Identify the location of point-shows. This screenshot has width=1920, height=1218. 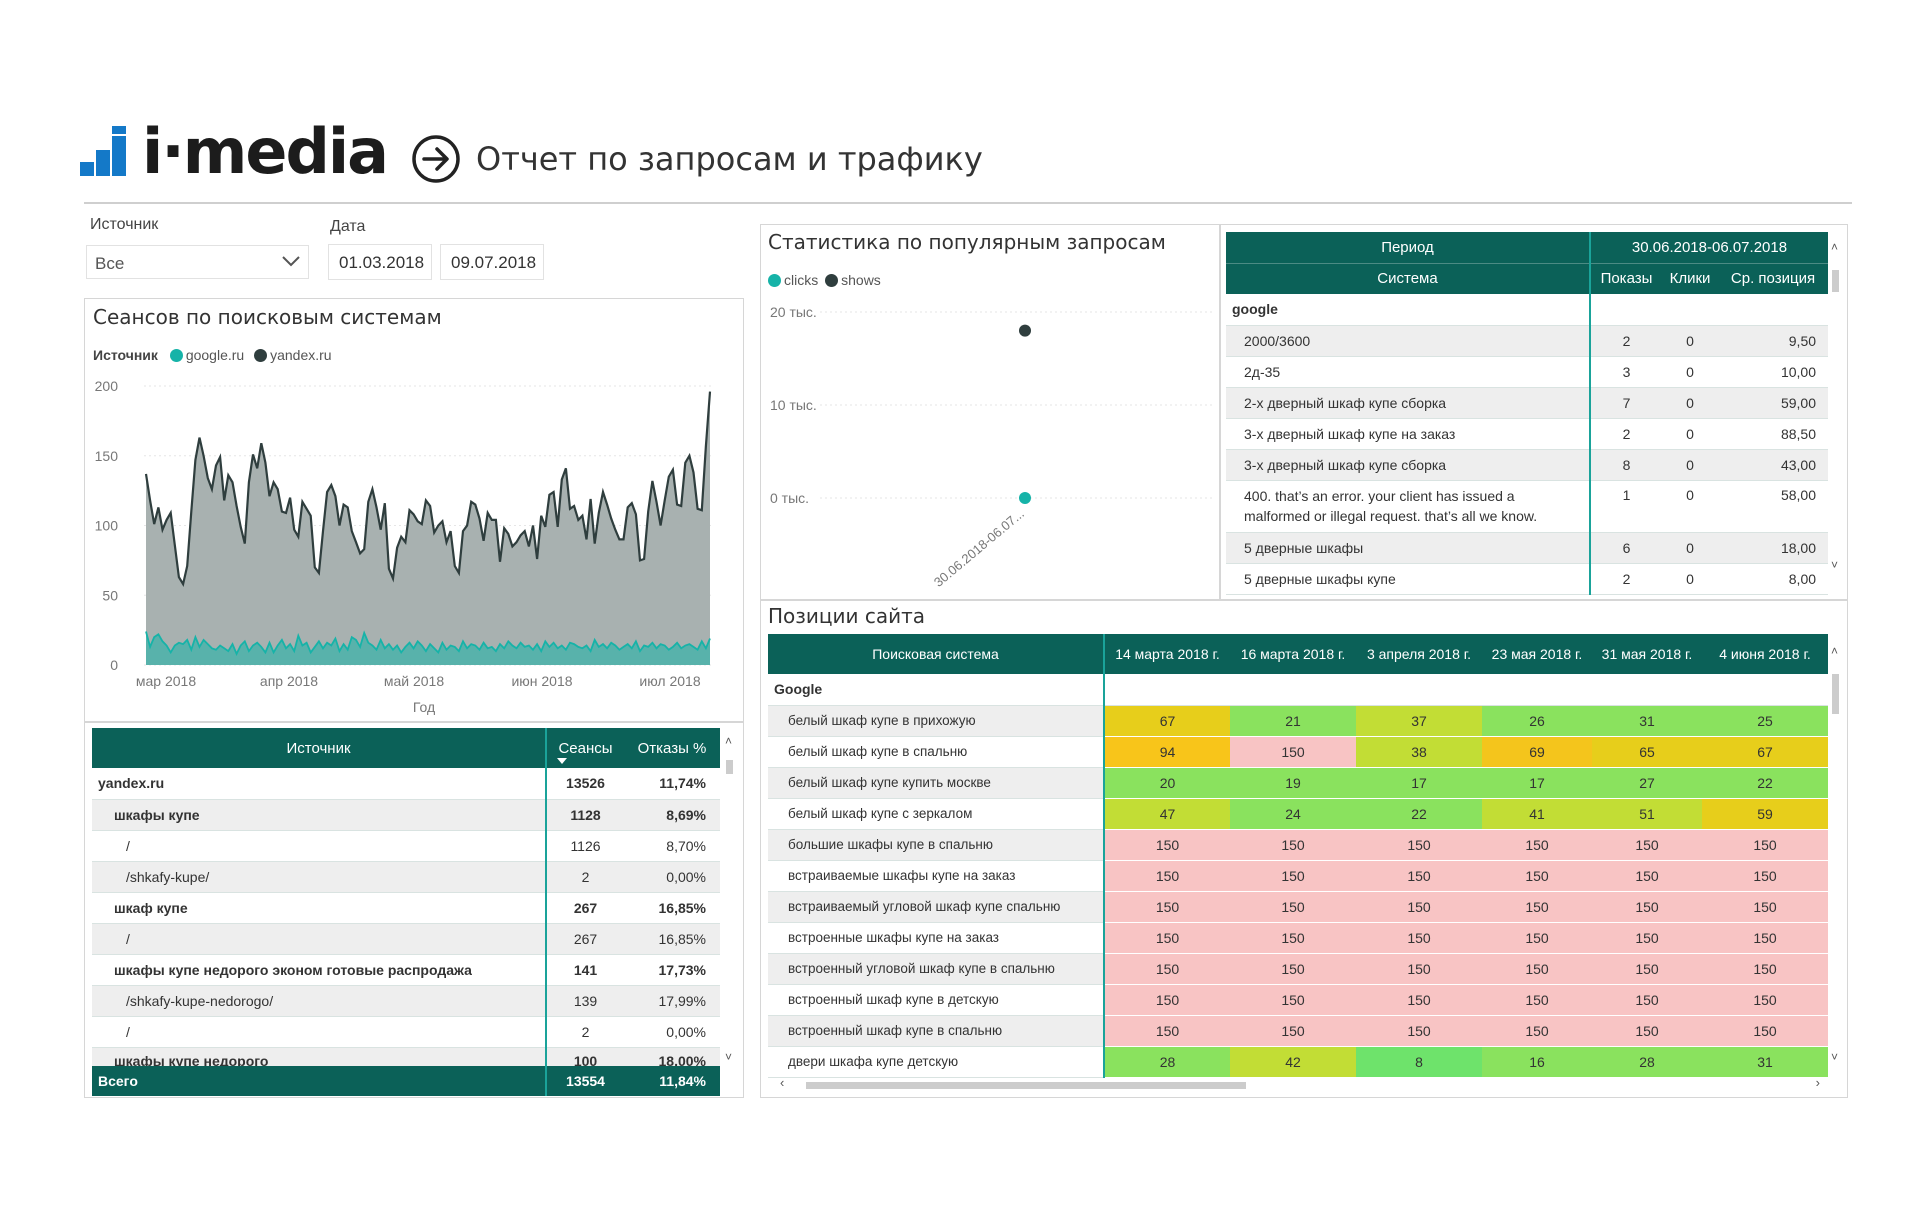
(1025, 330).